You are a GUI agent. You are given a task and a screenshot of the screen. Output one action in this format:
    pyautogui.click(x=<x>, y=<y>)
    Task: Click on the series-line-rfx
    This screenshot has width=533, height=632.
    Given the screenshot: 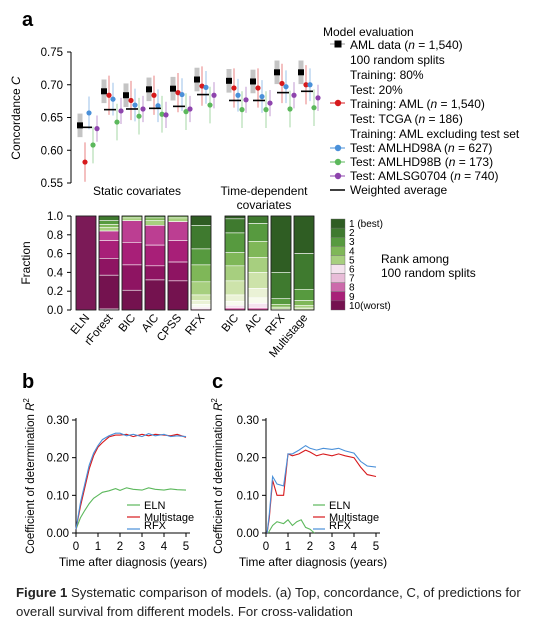 What is the action you would take?
    pyautogui.click(x=131, y=481)
    